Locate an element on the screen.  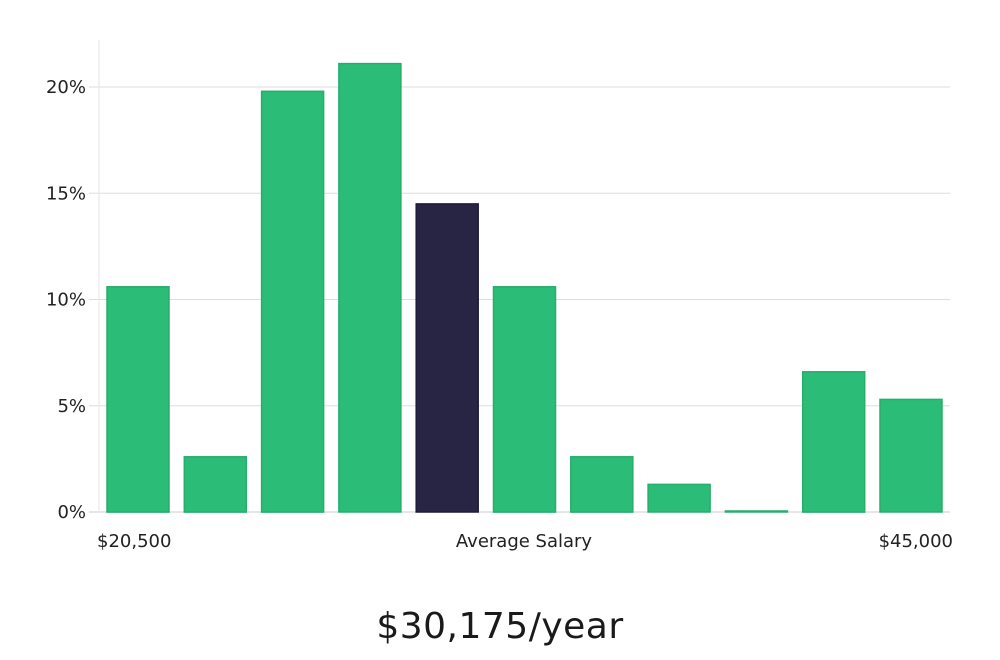
y-axis-ticks: 0% 5% 10% 15% 20% is located at coordinates (66, 300).